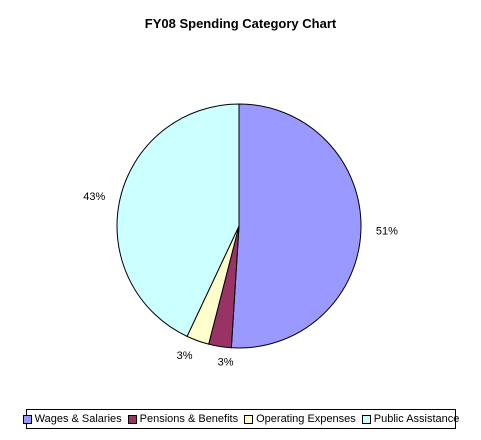 The height and width of the screenshot is (440, 481). Describe the element at coordinates (185, 356) in the screenshot. I see `slice-label-2: 3%` at that location.